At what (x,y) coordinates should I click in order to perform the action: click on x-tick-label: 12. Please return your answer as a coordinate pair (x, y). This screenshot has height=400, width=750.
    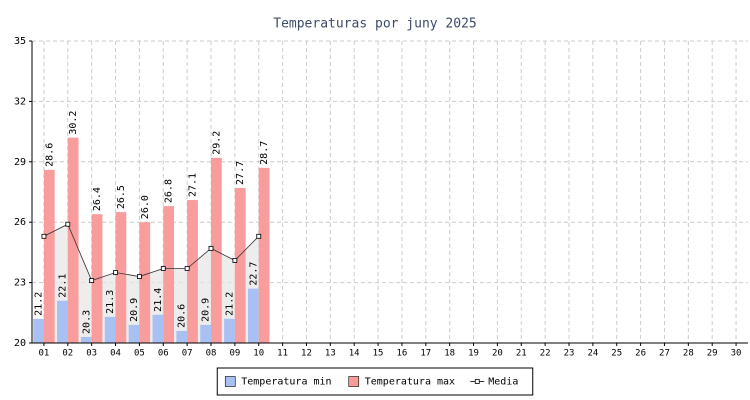
    Looking at the image, I should click on (306, 354).